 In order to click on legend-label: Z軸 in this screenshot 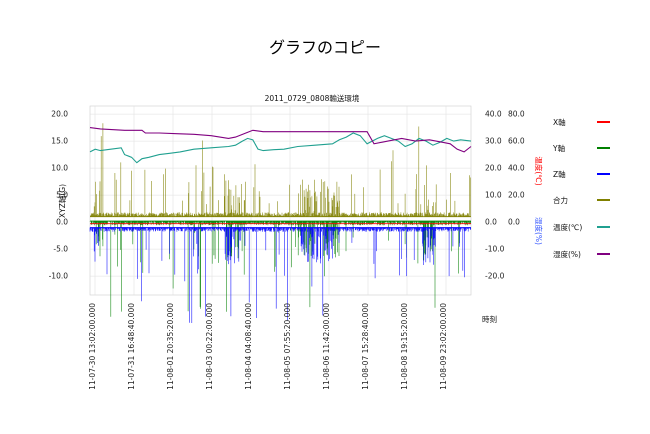, I will do `click(559, 174)`.